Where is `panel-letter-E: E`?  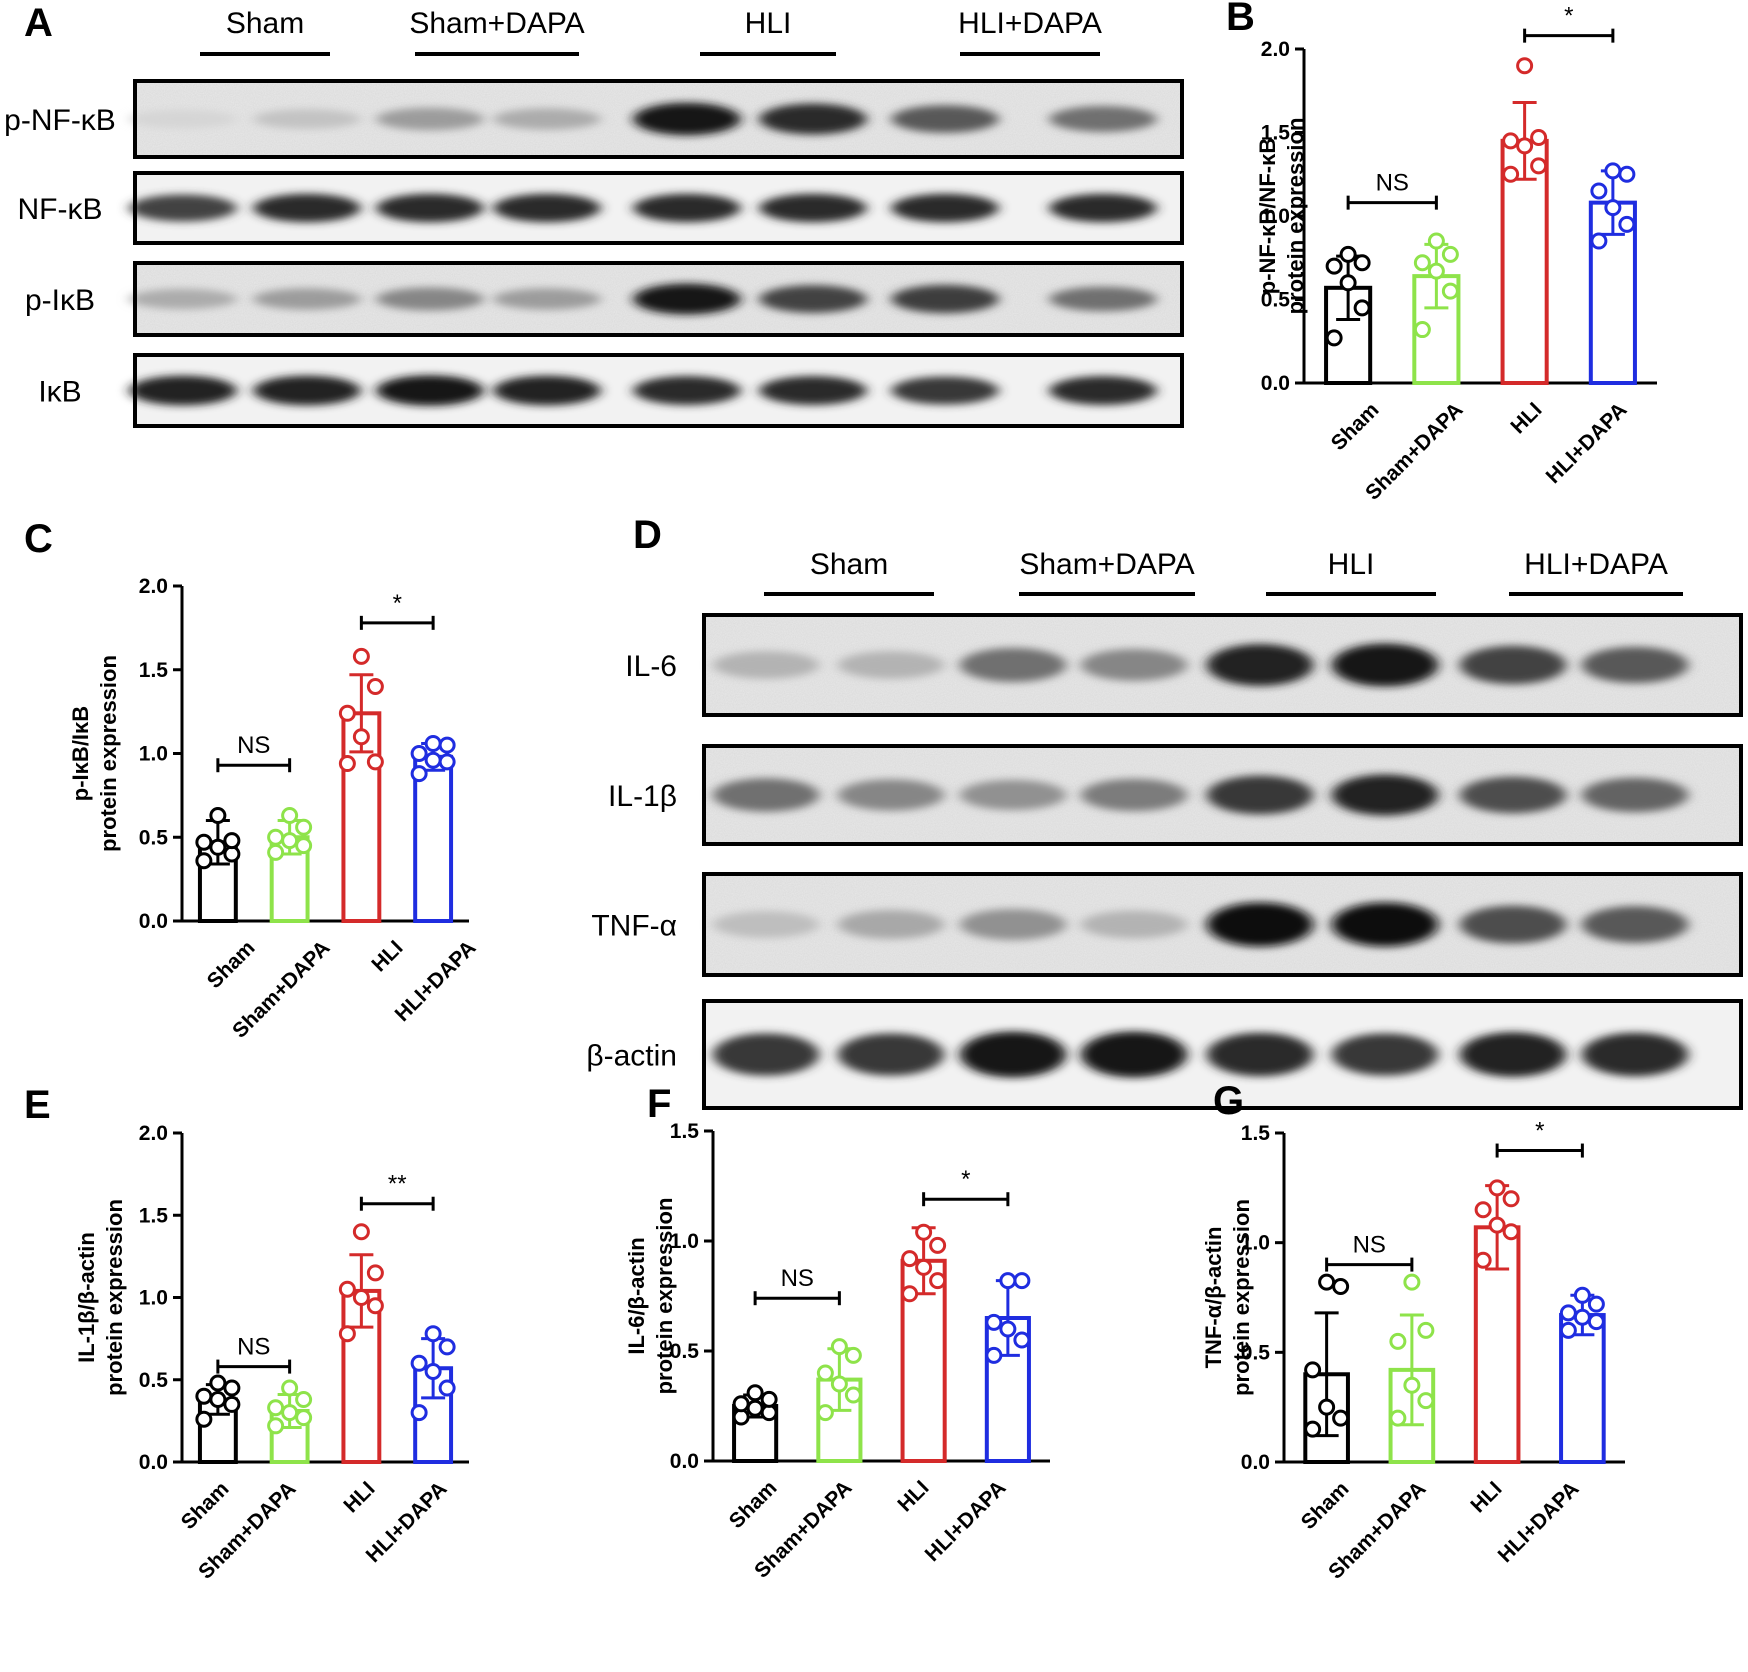 panel-letter-E: E is located at coordinates (37, 1105).